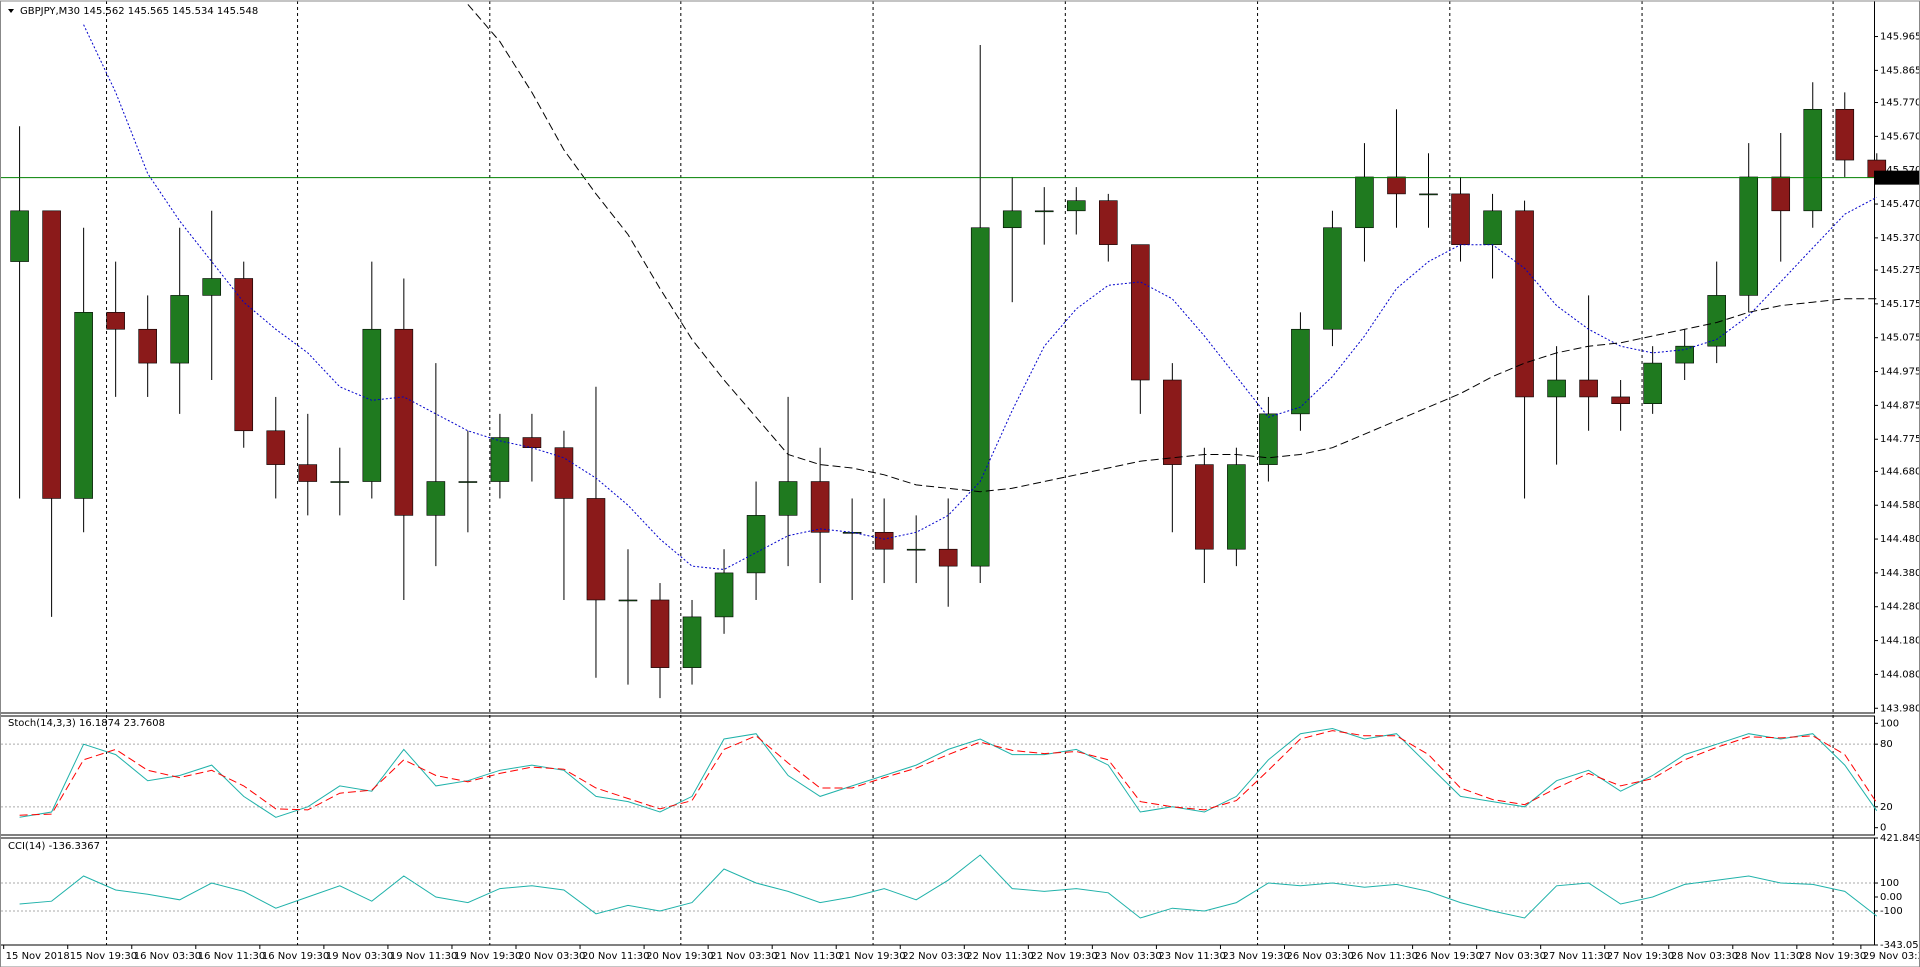  Describe the element at coordinates (1832, 956) in the screenshot. I see `x-tick-label: 28 Nov 19:30` at that location.